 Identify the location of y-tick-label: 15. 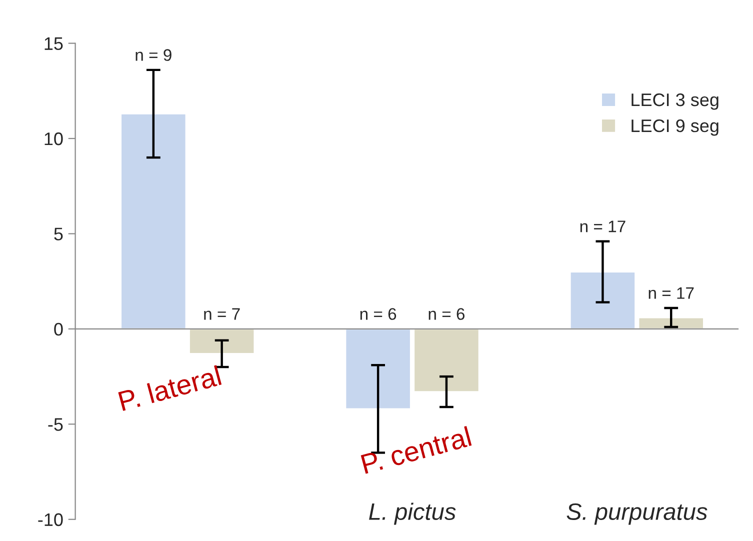
(53, 43).